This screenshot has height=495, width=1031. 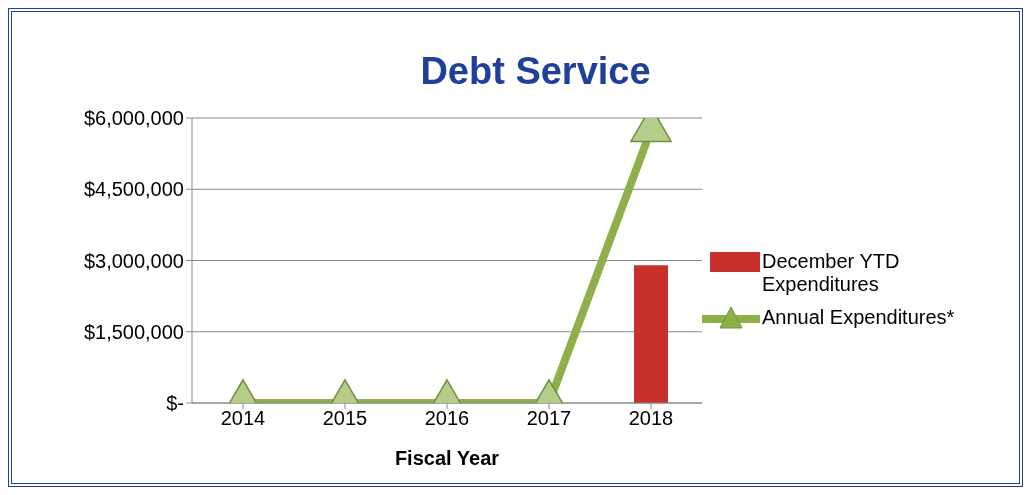 What do you see at coordinates (535, 71) in the screenshot?
I see `chart-title: Debt Service` at bounding box center [535, 71].